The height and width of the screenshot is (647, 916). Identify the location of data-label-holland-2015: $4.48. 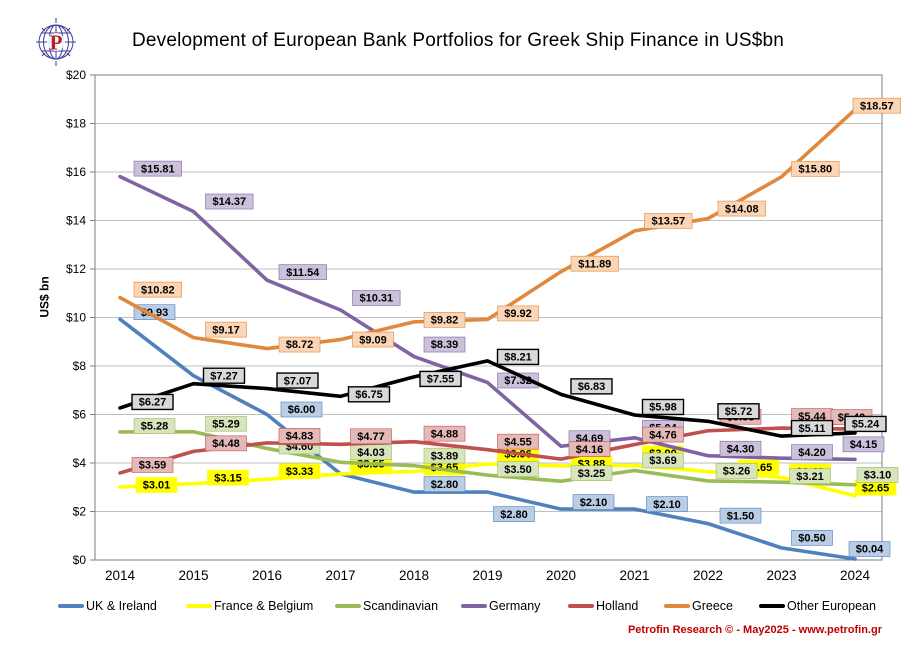
(226, 443).